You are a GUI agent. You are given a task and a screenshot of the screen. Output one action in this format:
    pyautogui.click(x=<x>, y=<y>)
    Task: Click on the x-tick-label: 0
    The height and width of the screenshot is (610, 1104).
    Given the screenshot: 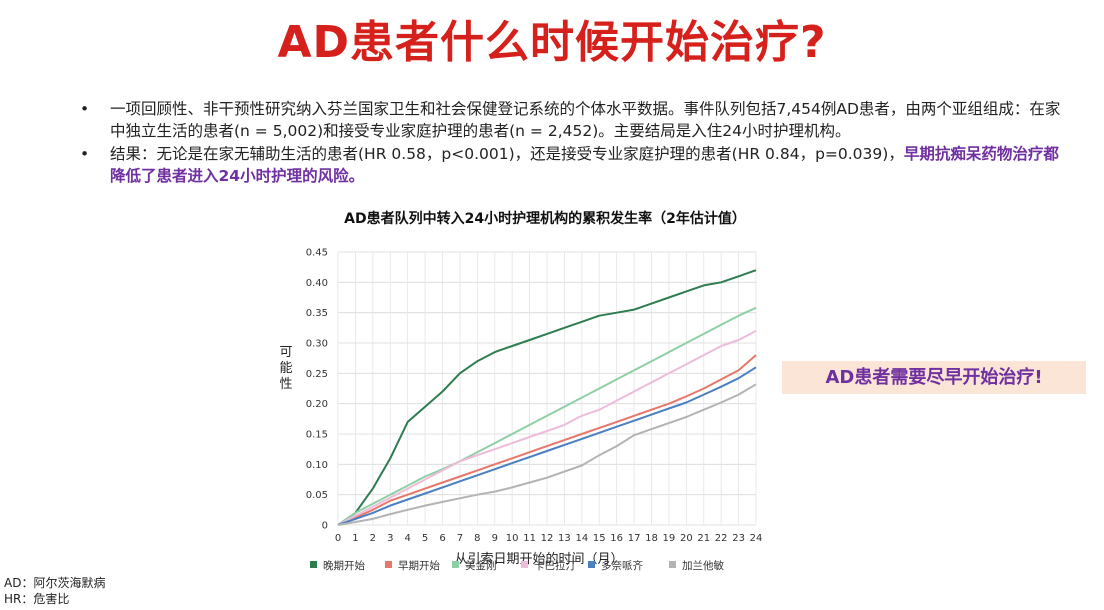 What is the action you would take?
    pyautogui.click(x=338, y=538)
    